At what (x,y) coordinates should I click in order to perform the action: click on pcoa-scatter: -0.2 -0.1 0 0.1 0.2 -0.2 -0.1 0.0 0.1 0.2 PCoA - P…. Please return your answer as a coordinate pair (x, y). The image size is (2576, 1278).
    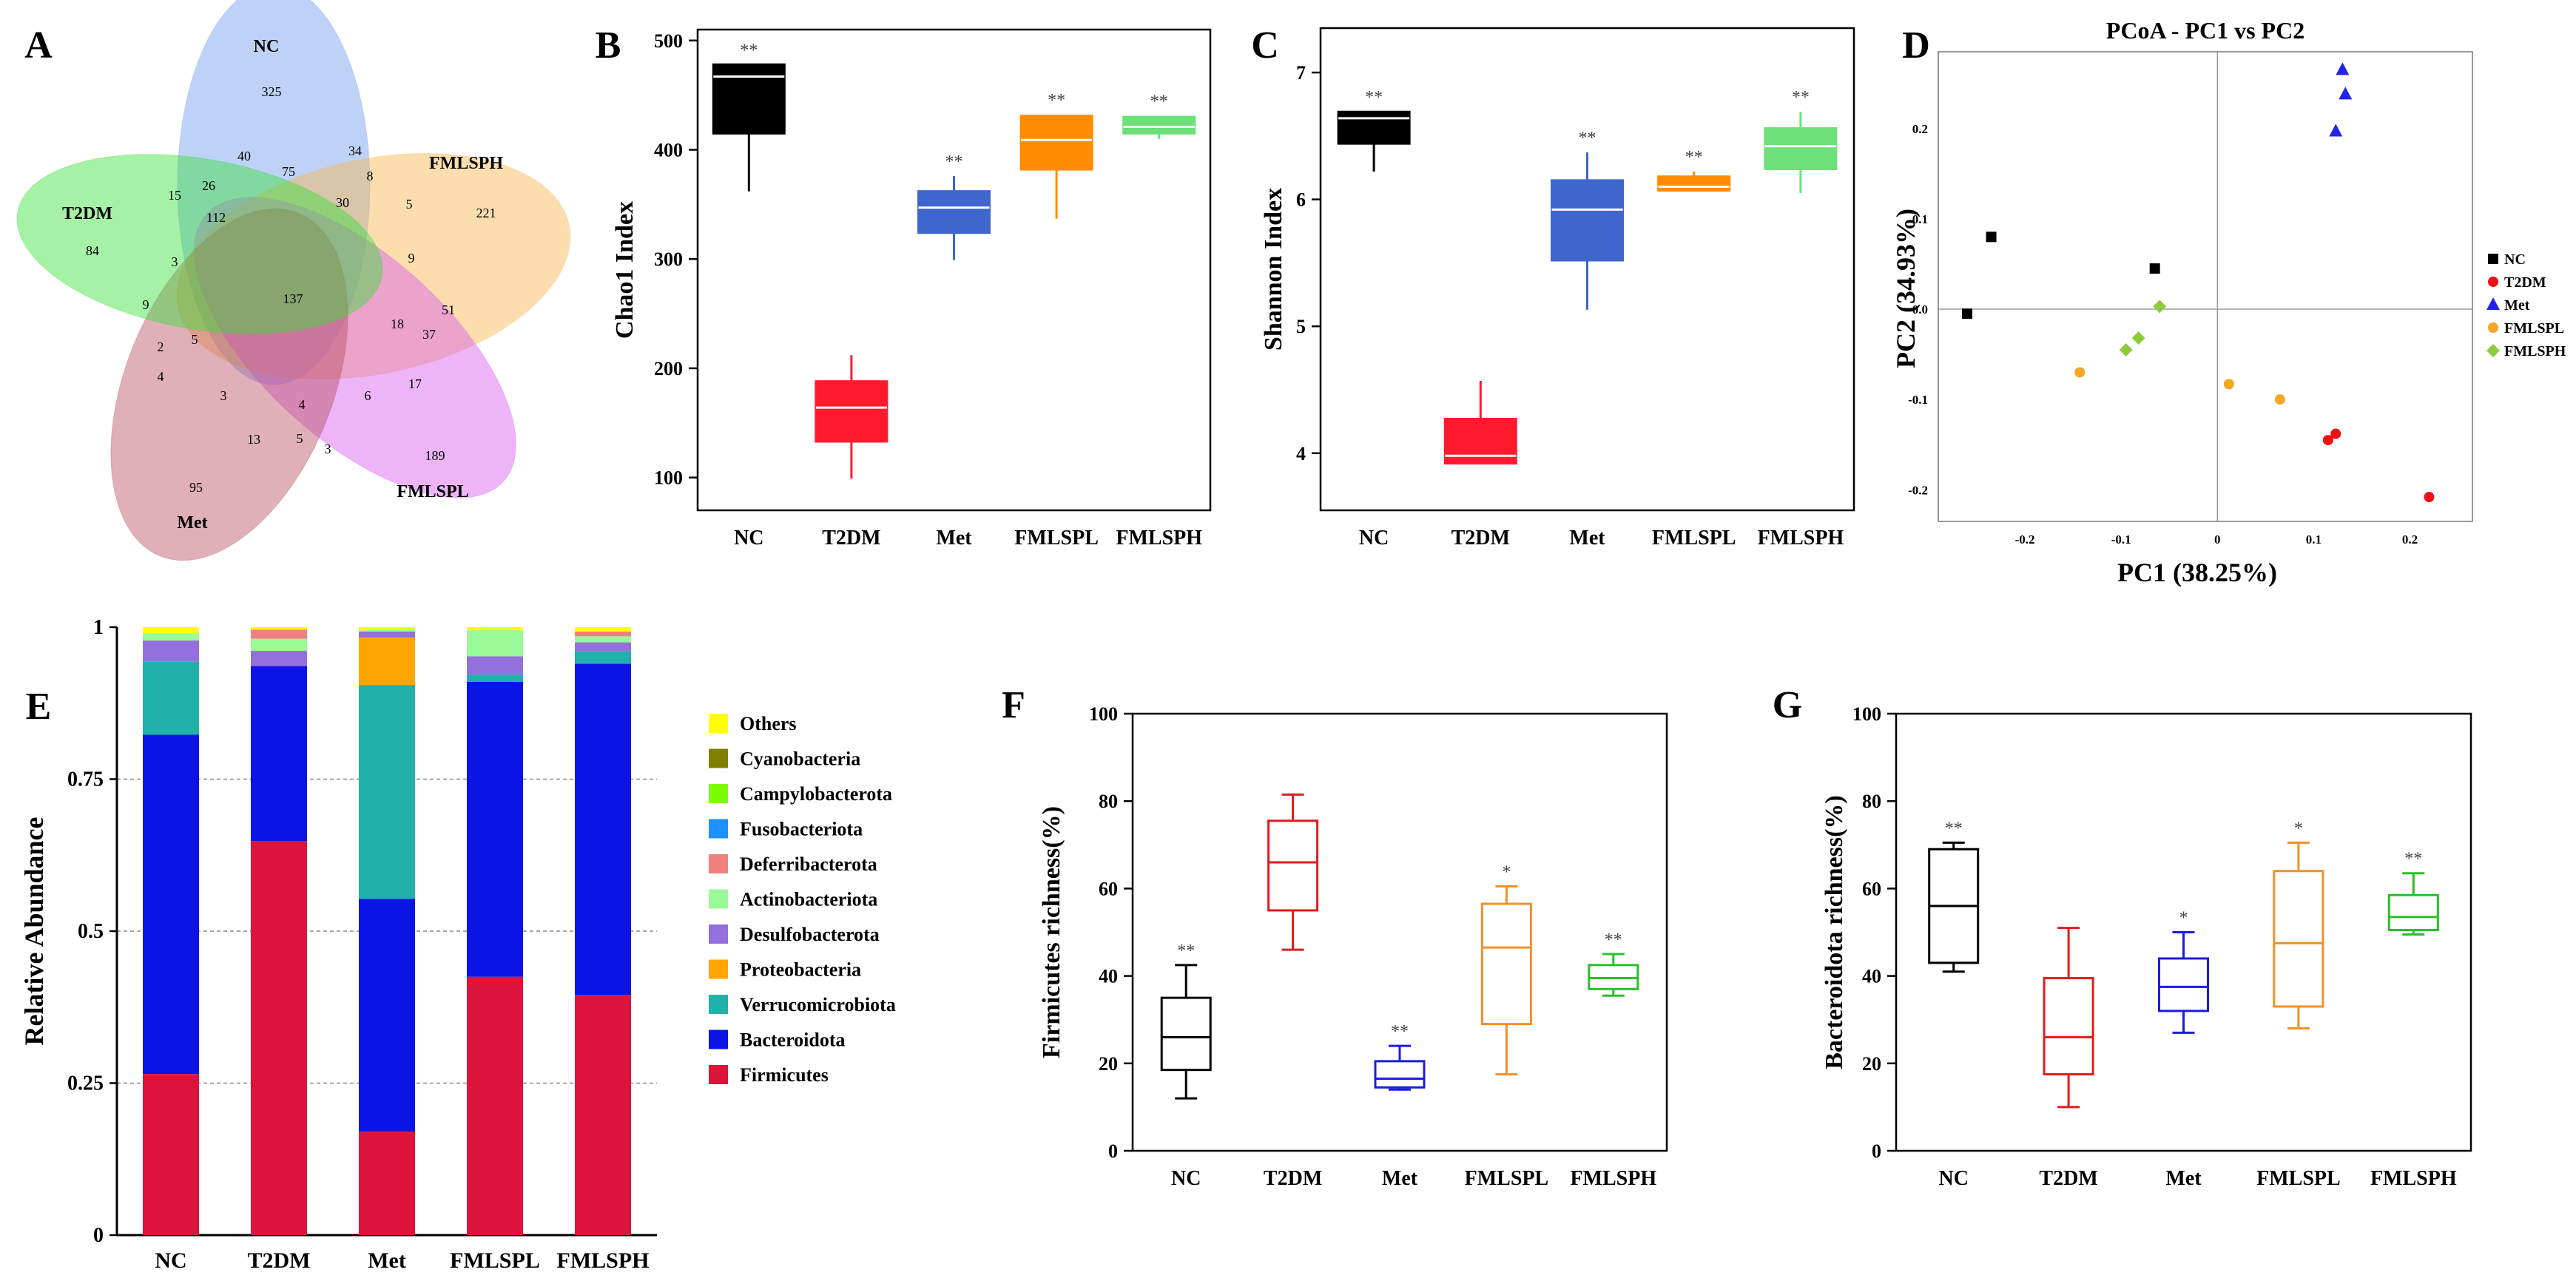
    Looking at the image, I should click on (2228, 302).